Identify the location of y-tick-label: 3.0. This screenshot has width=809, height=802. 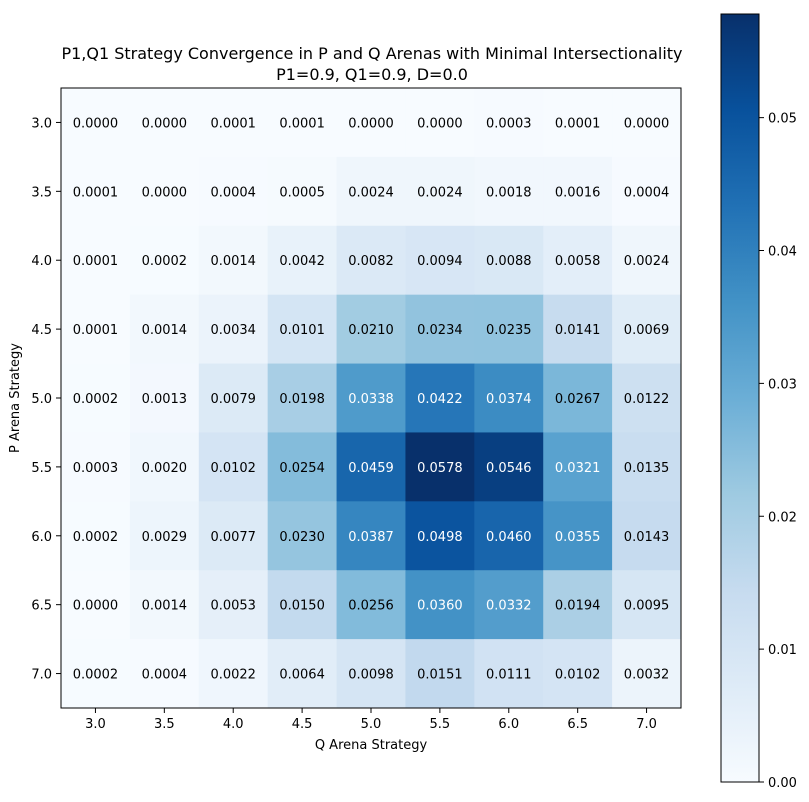
(41, 123).